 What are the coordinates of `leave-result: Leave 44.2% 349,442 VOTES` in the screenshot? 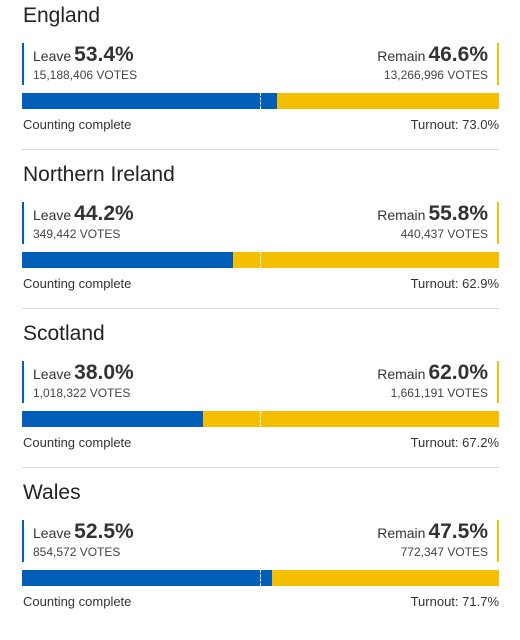 It's located at (78, 223).